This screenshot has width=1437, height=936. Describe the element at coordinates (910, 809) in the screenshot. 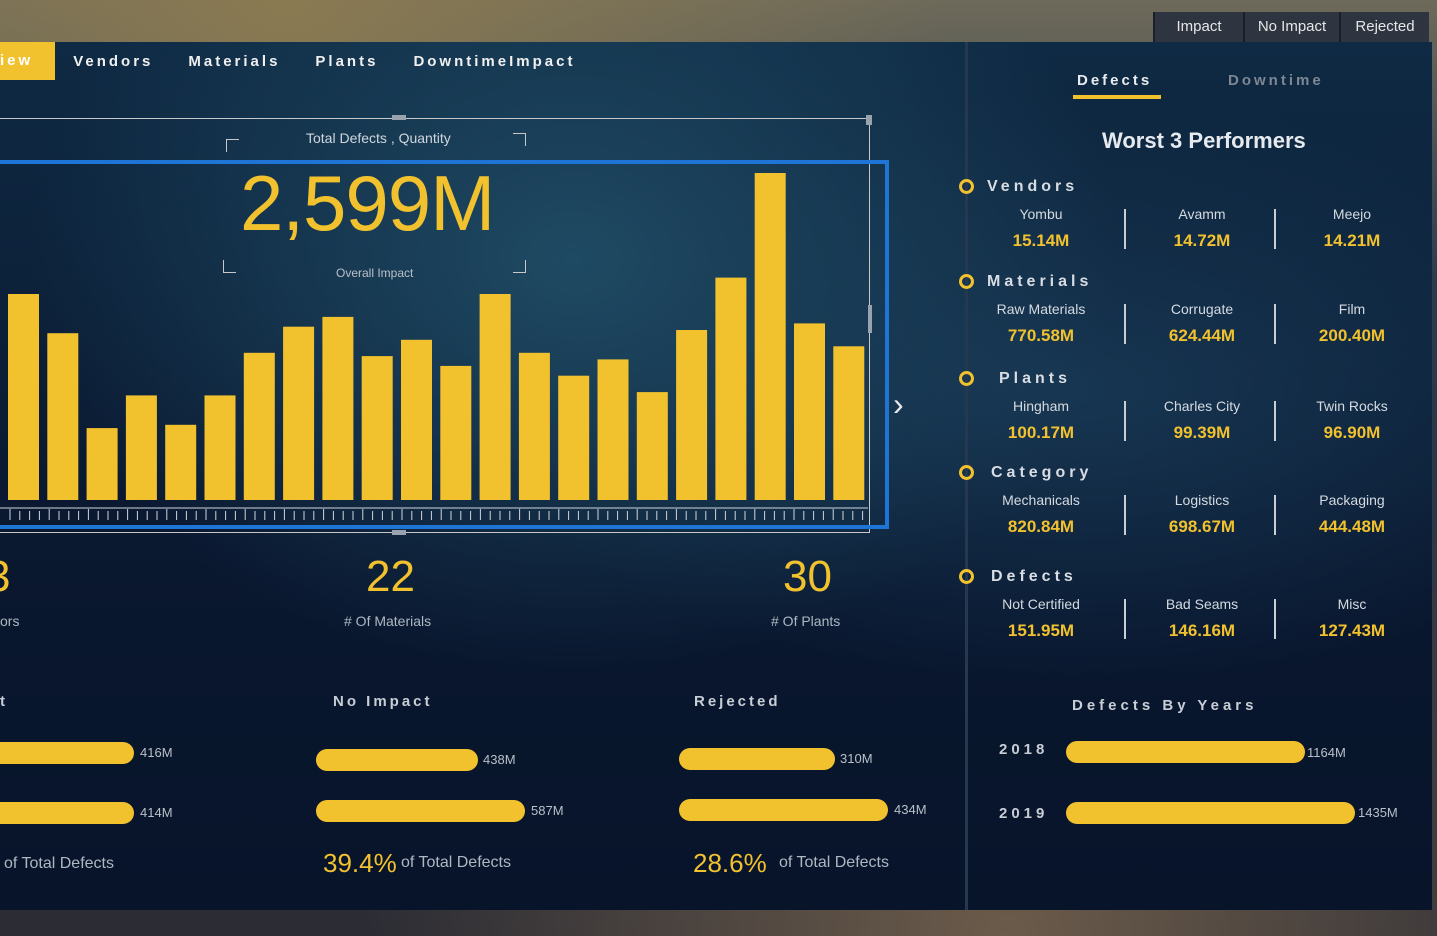

I see `rejected-bar-2019-value: 434M` at that location.